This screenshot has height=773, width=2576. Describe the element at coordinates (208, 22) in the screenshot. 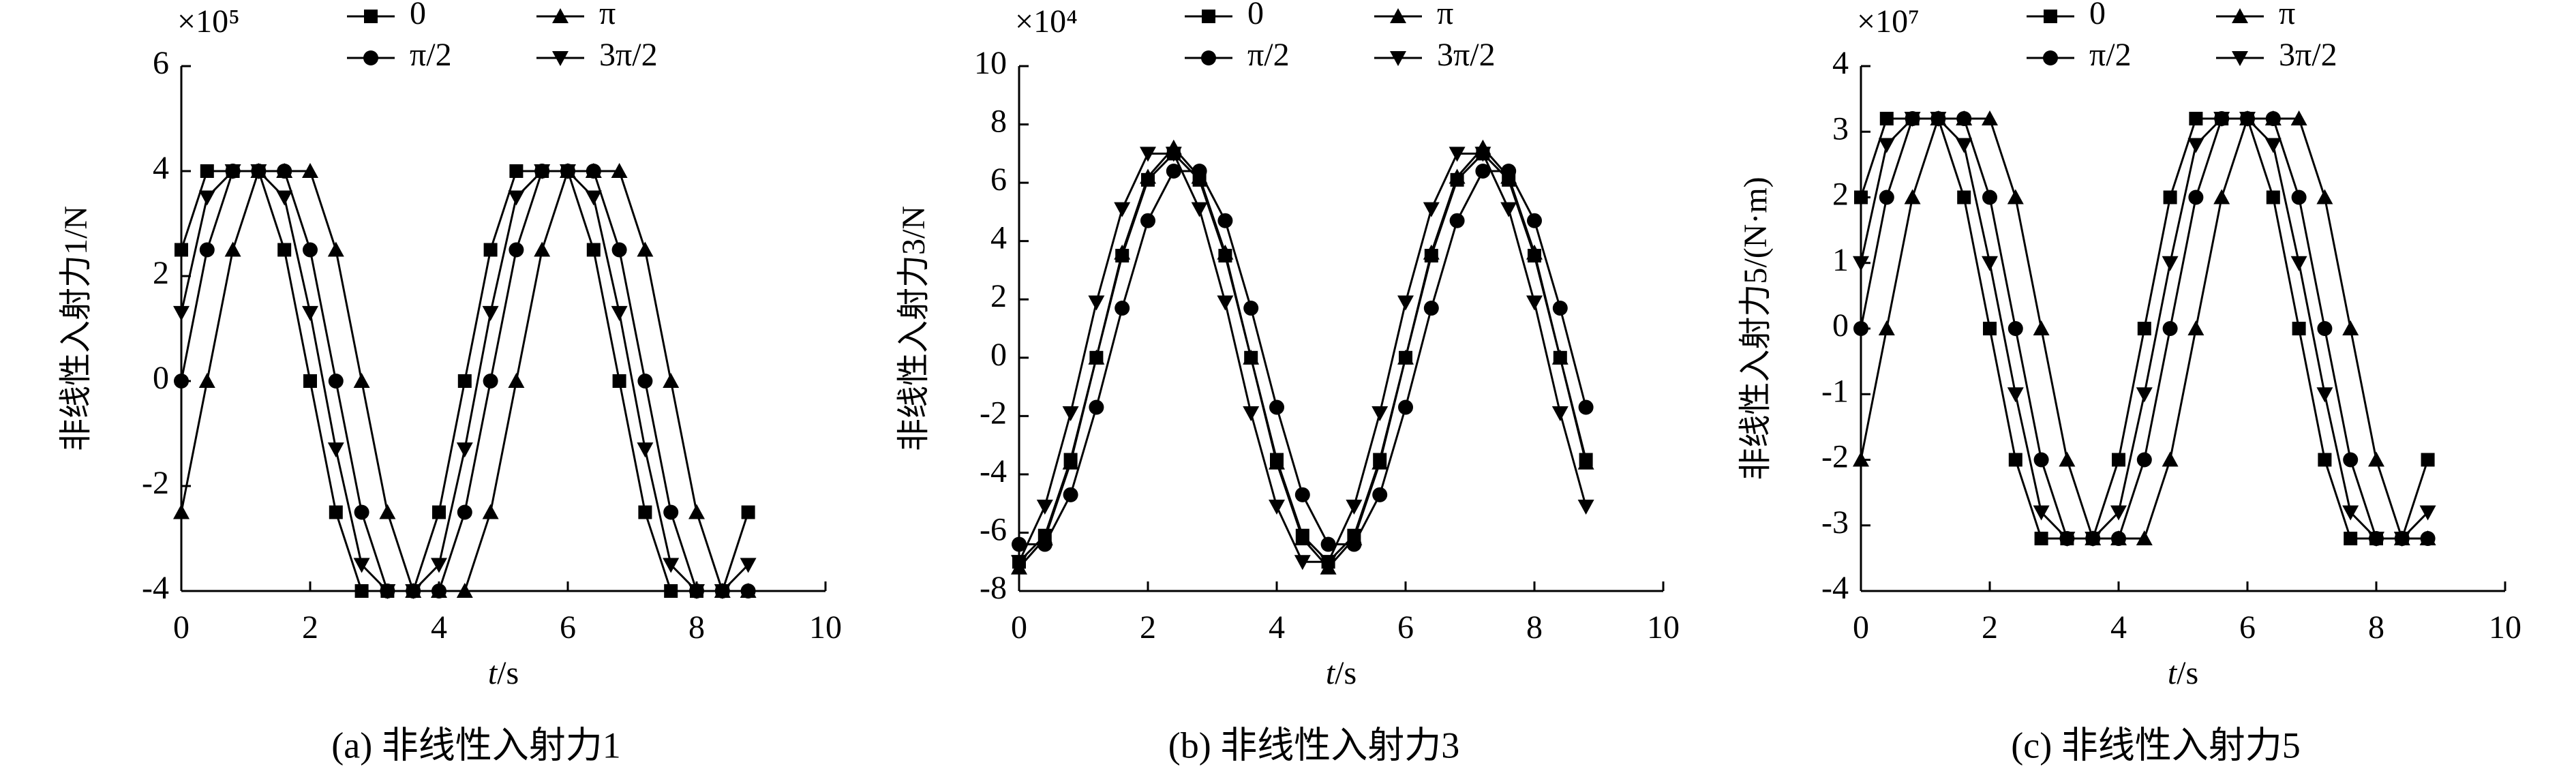

I see `y-multiplier: ×10⁵` at that location.